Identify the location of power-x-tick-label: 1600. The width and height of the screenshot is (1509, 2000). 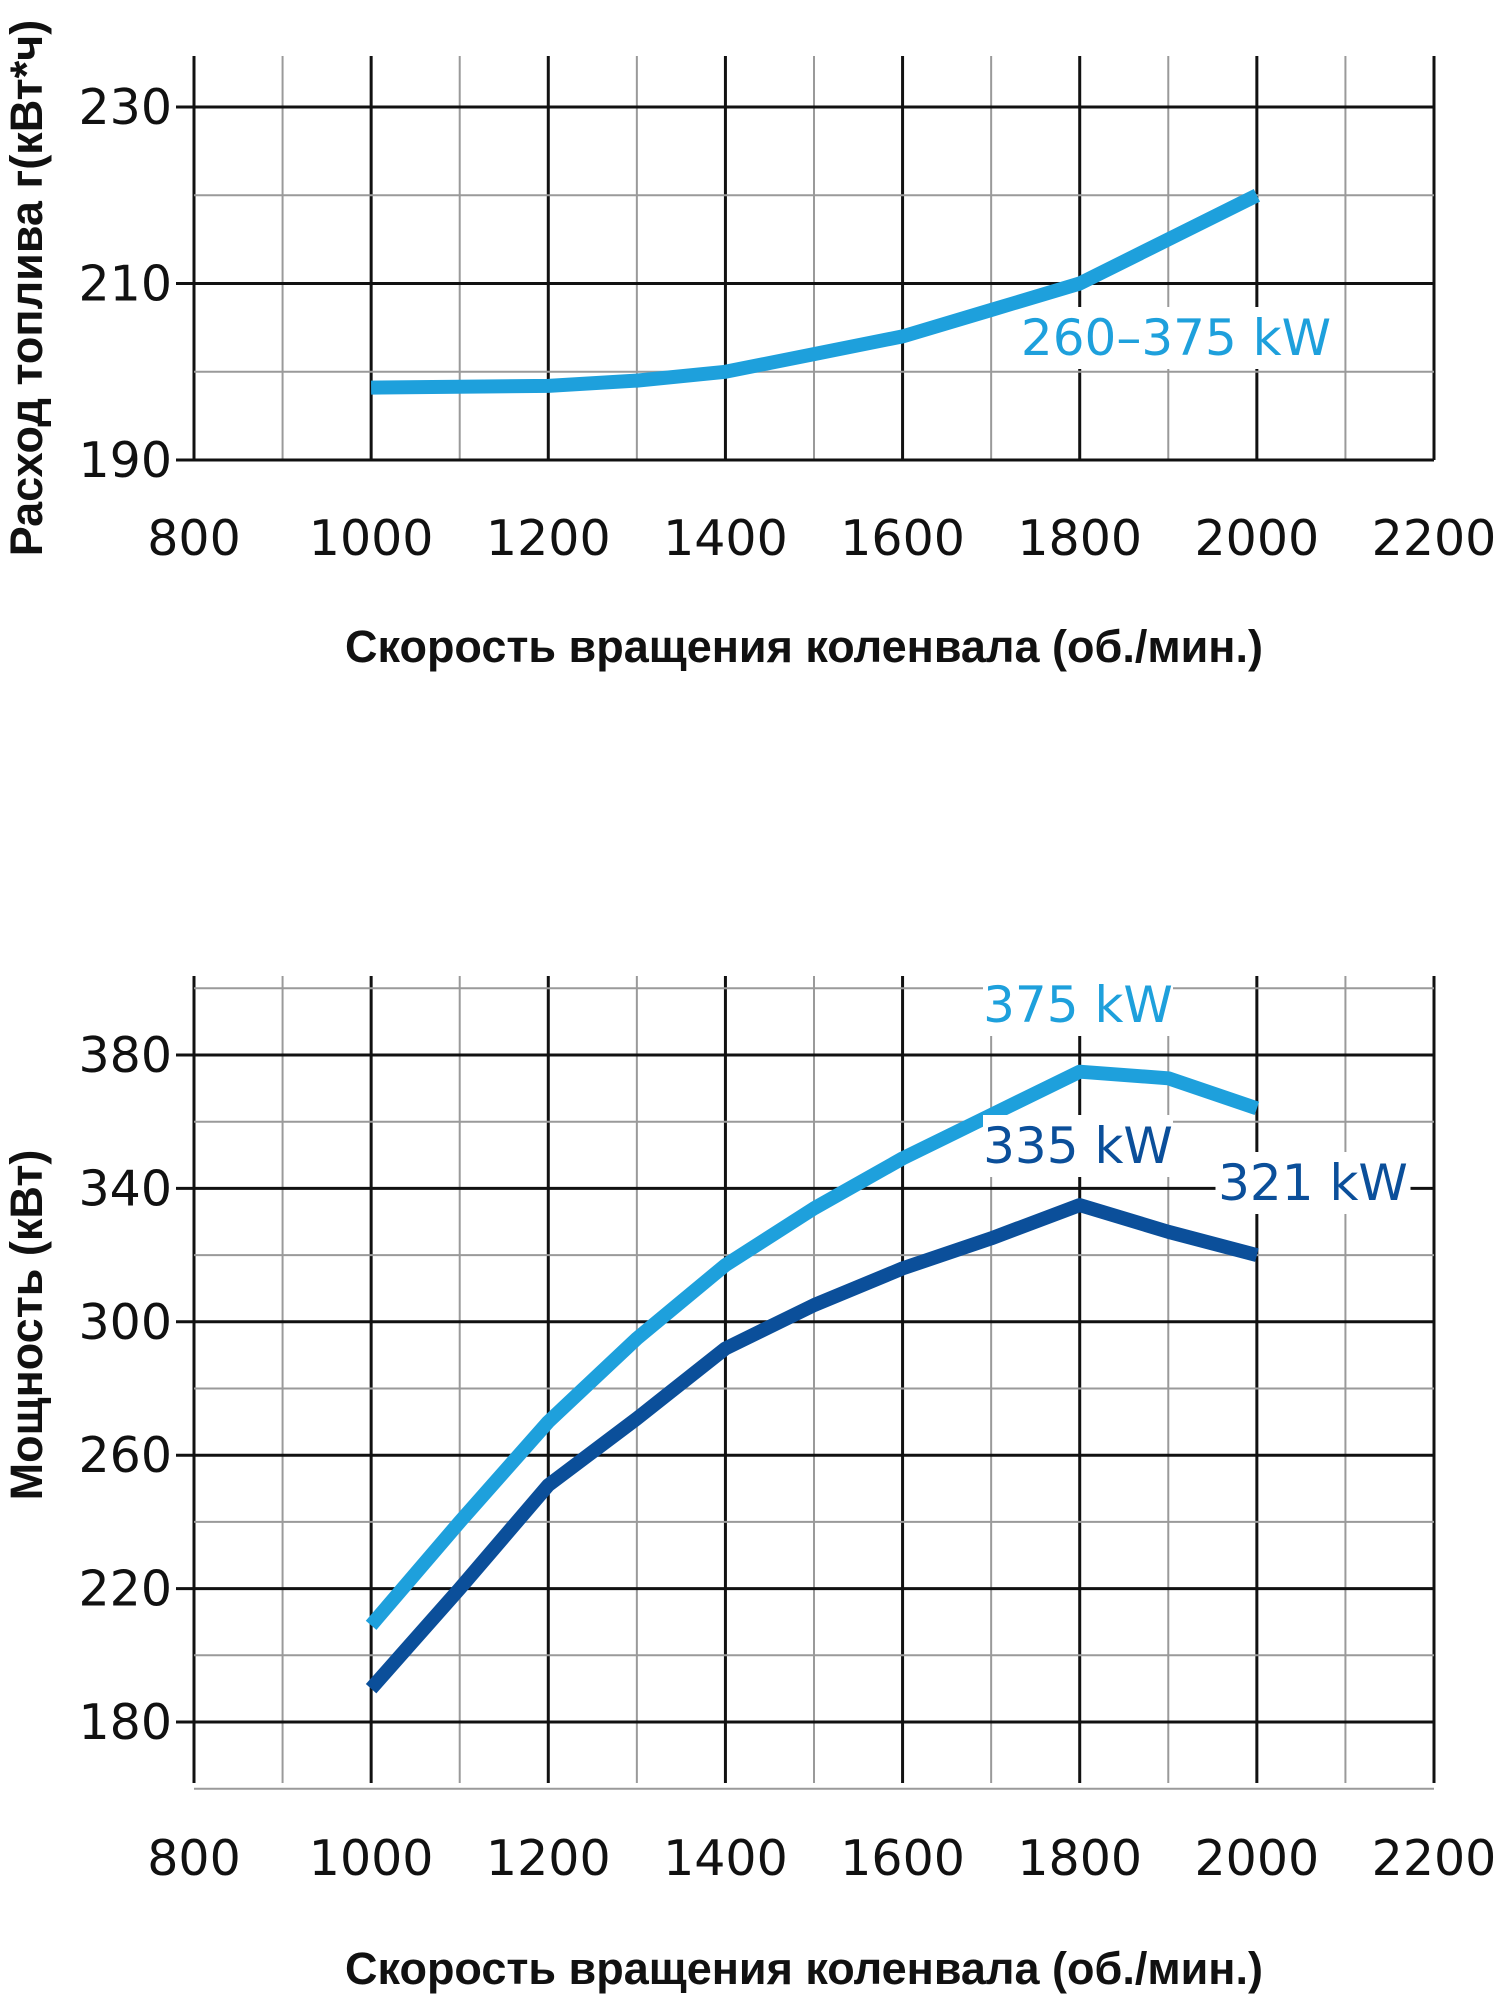
(902, 1858).